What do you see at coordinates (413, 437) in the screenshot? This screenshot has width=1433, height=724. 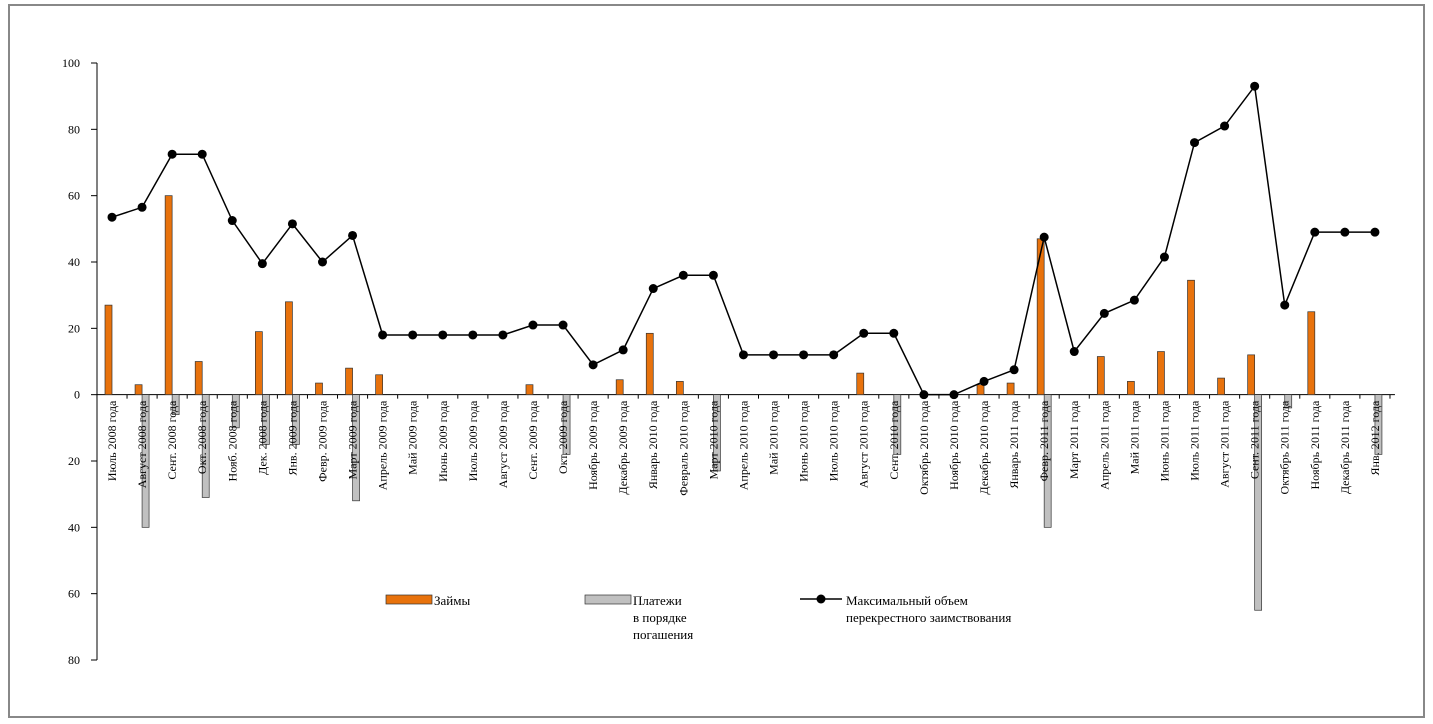 I see `x-tick-label: Май 2009 года` at bounding box center [413, 437].